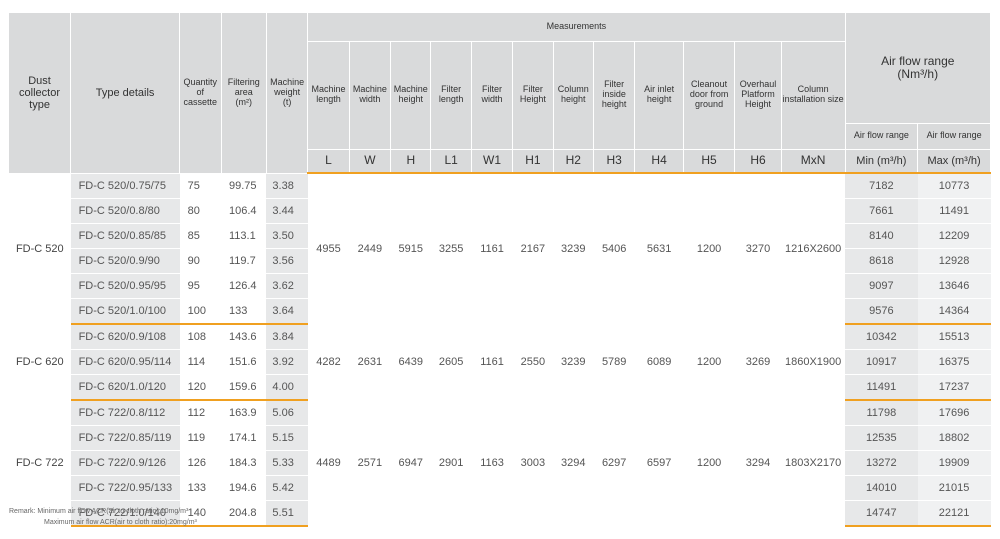  What do you see at coordinates (881, 236) in the screenshot?
I see `air-flow-min-value: 8140` at bounding box center [881, 236].